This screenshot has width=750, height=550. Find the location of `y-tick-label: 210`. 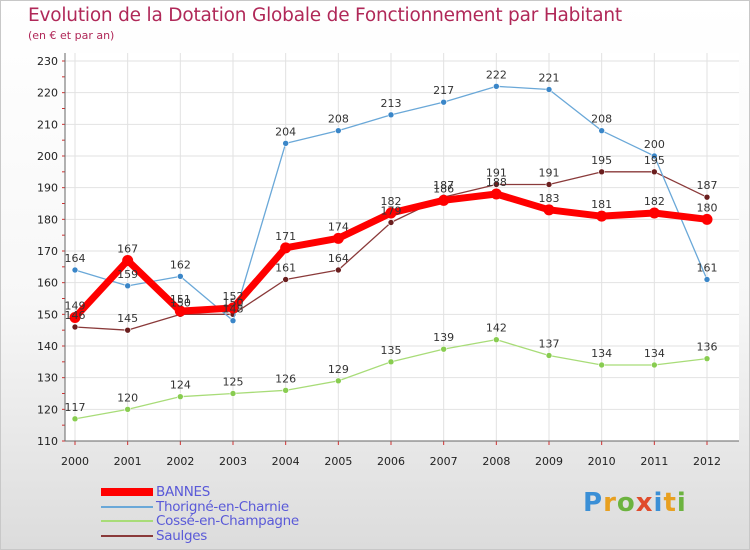

y-tick-label: 210 is located at coordinates (47, 124).